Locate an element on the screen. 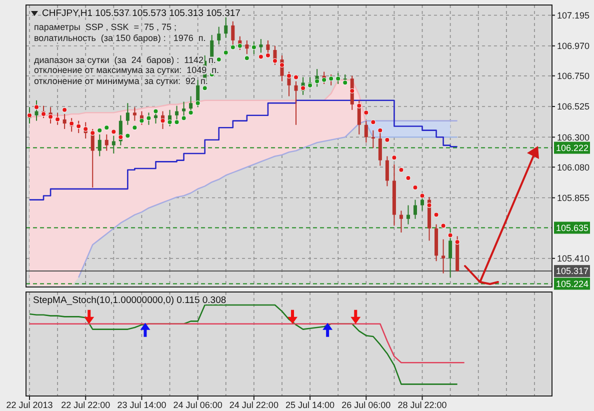 The height and width of the screenshot is (411, 594). ref-line-label: 105.317 is located at coordinates (572, 271).